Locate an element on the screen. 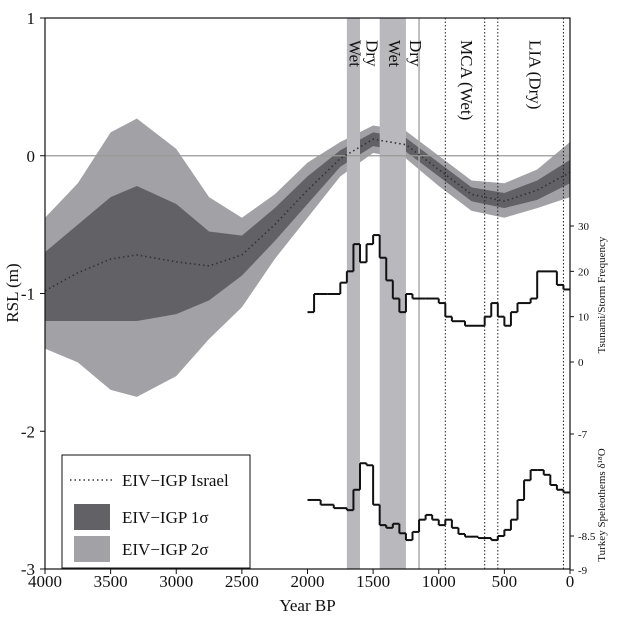  right-tick-label: -9 is located at coordinates (583, 571).